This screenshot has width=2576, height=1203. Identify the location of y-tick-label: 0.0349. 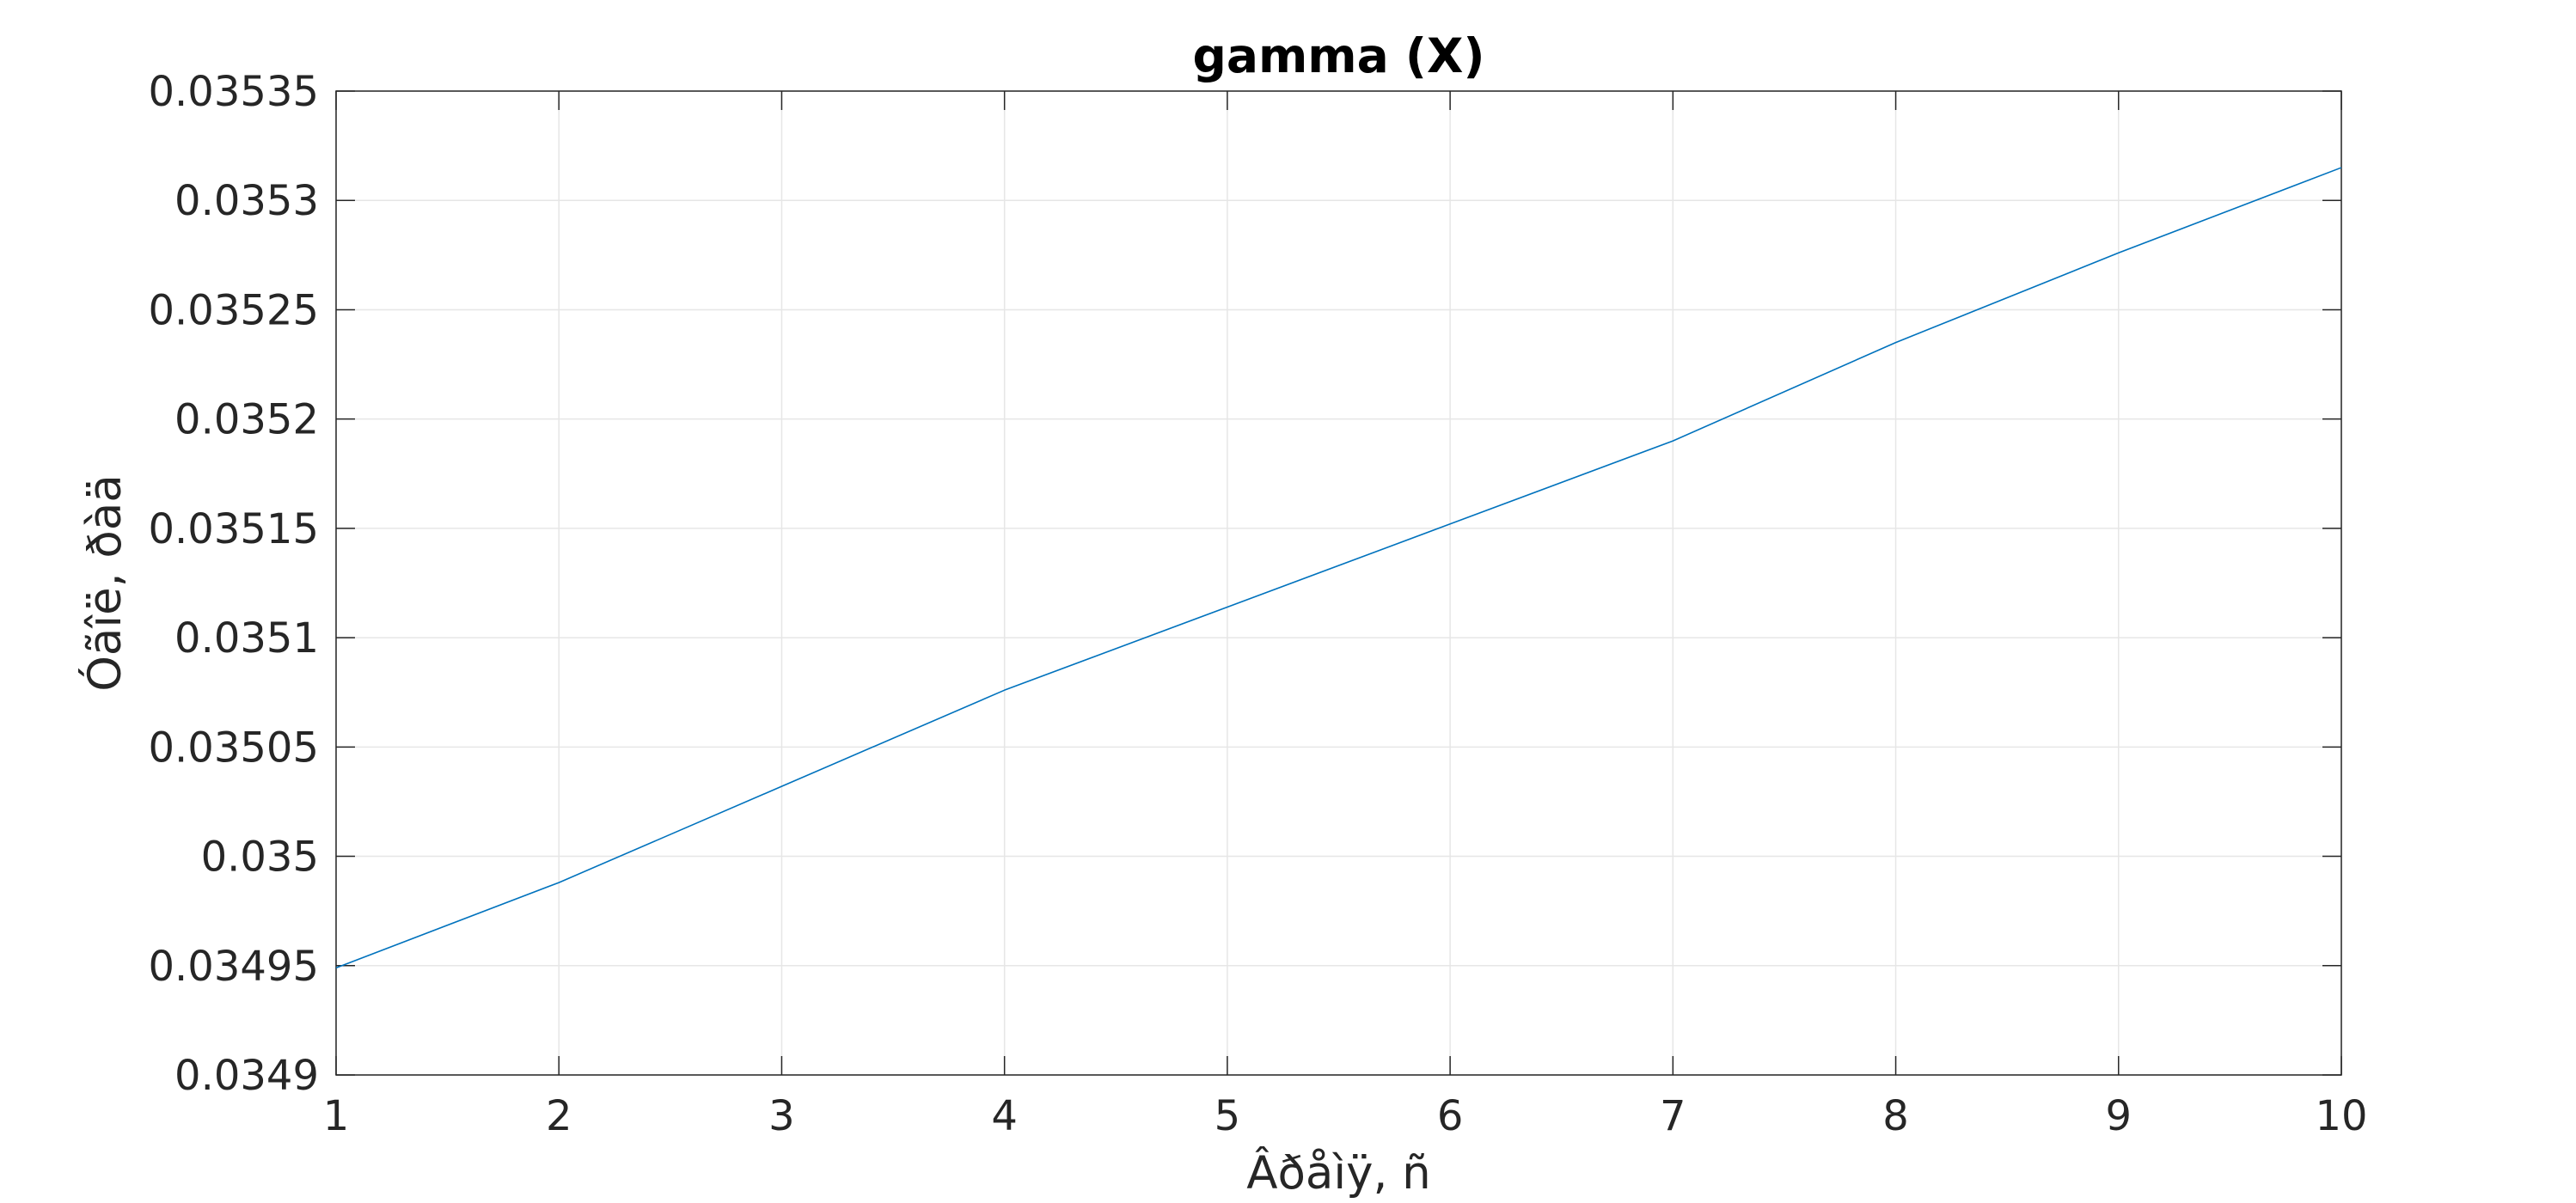
(246, 1076).